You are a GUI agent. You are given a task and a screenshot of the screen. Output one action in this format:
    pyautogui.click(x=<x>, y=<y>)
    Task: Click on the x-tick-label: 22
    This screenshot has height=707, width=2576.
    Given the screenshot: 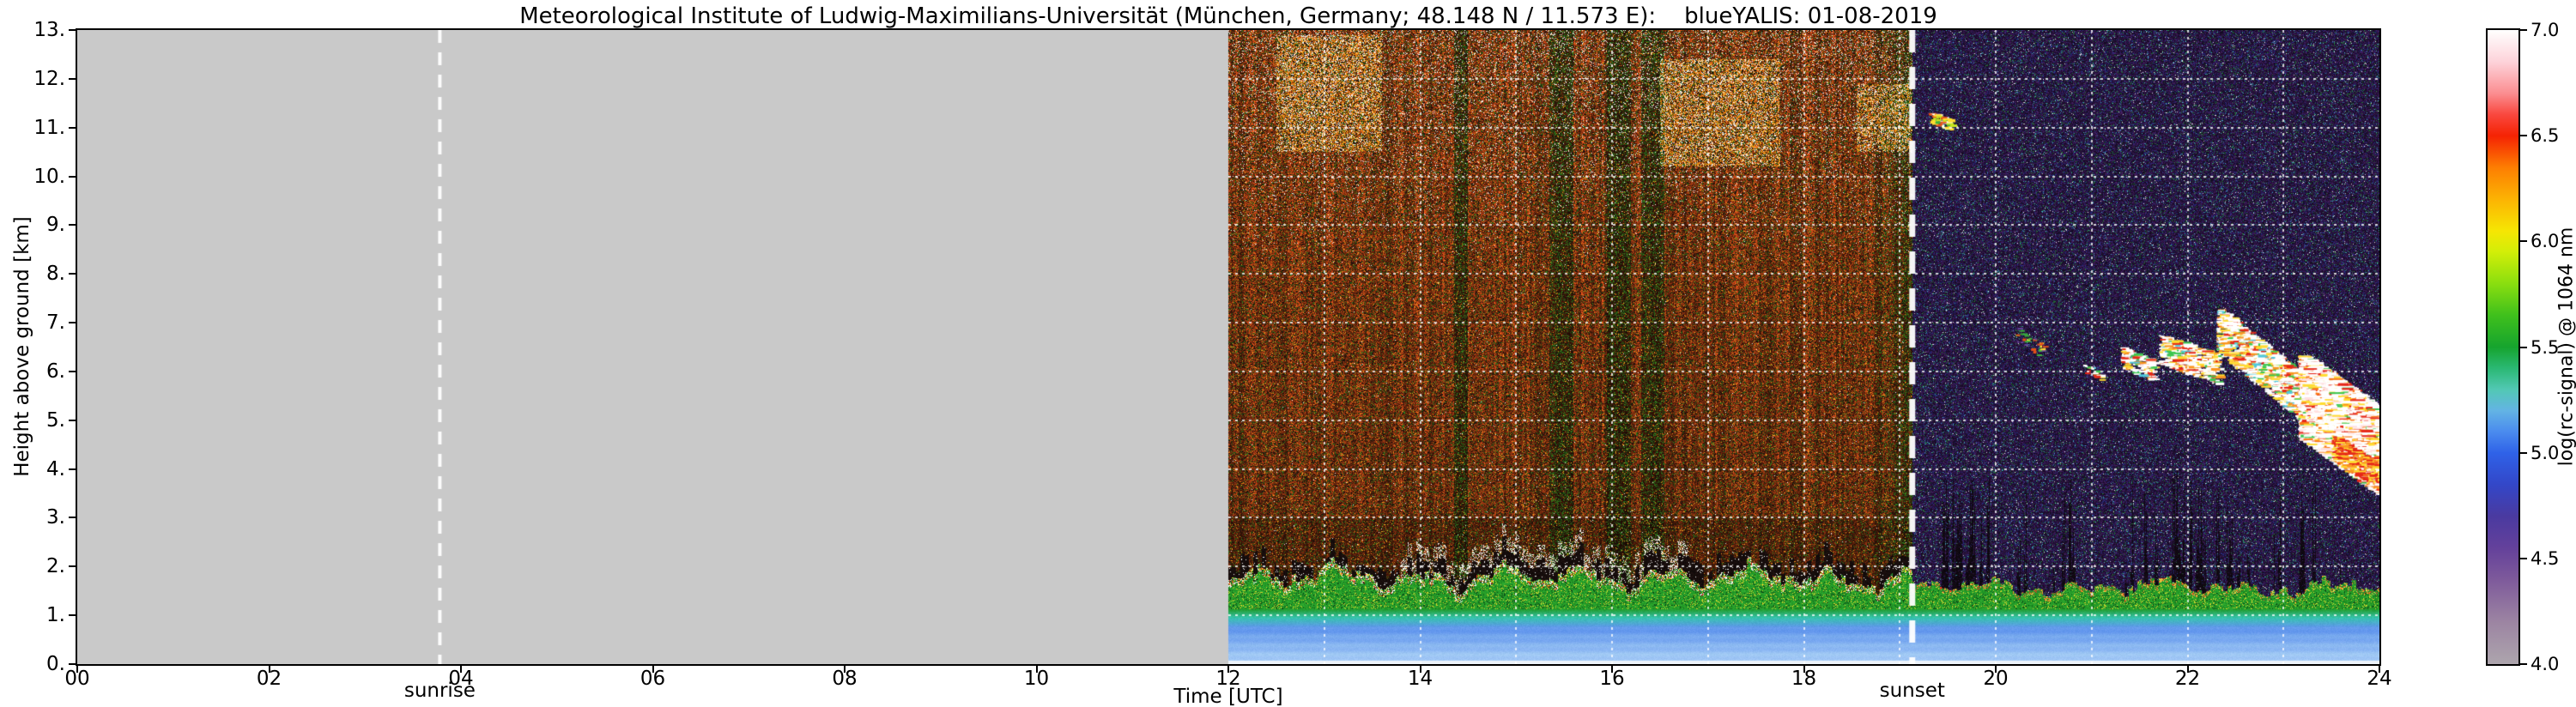 What is the action you would take?
    pyautogui.click(x=2187, y=679)
    